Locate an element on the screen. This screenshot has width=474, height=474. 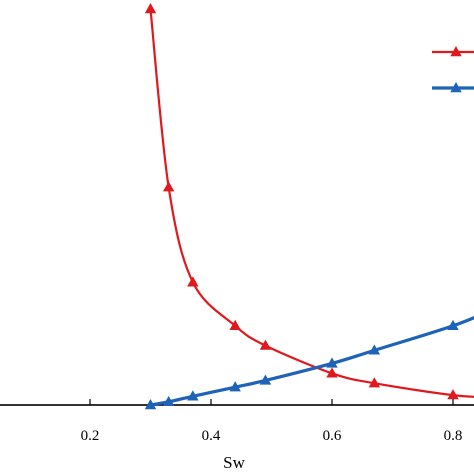
x-tick-label: 0.6 is located at coordinates (332, 436).